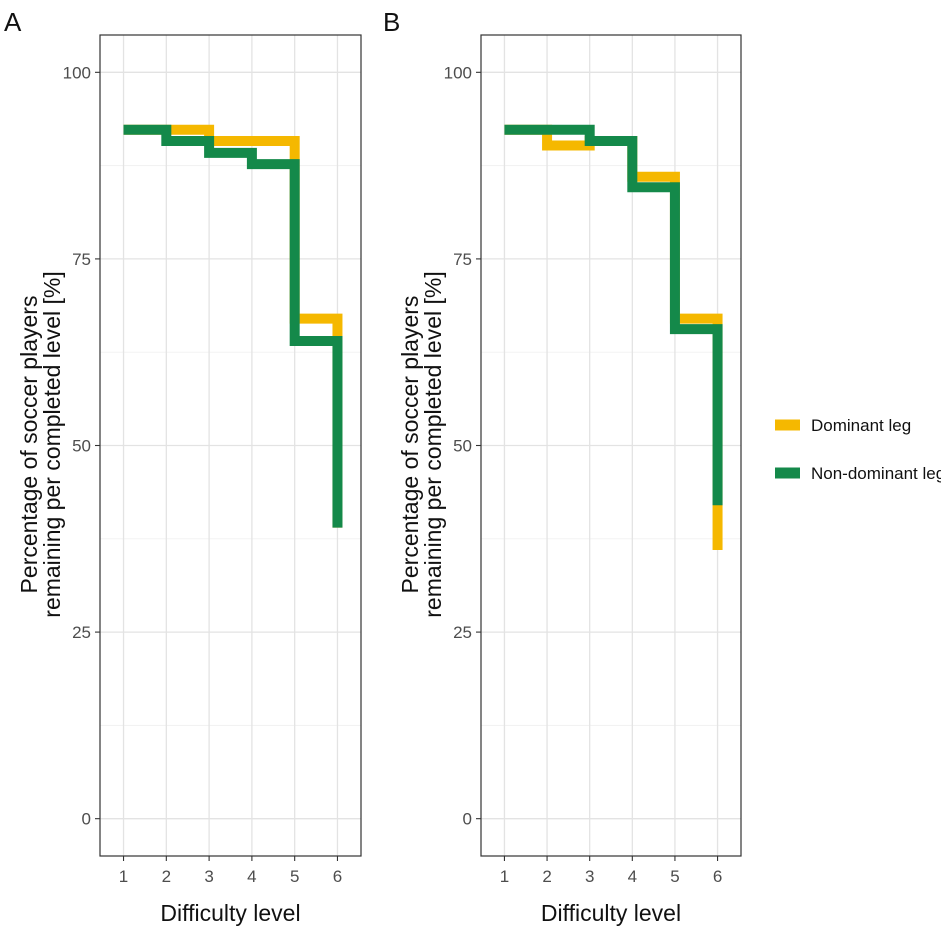 This screenshot has height=938, width=941. I want to click on legend-item-non-dominant-leg: Non-dominant leg, so click(858, 473).